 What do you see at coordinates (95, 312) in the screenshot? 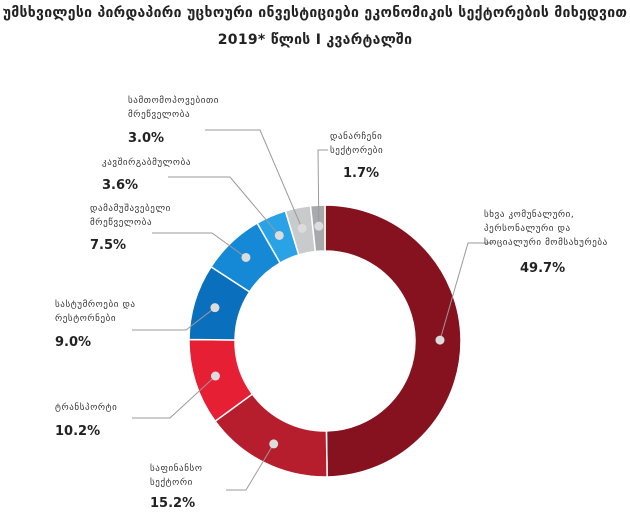
I see `label-hotels-restaurants: სასტუმროები და რესტორნები` at bounding box center [95, 312].